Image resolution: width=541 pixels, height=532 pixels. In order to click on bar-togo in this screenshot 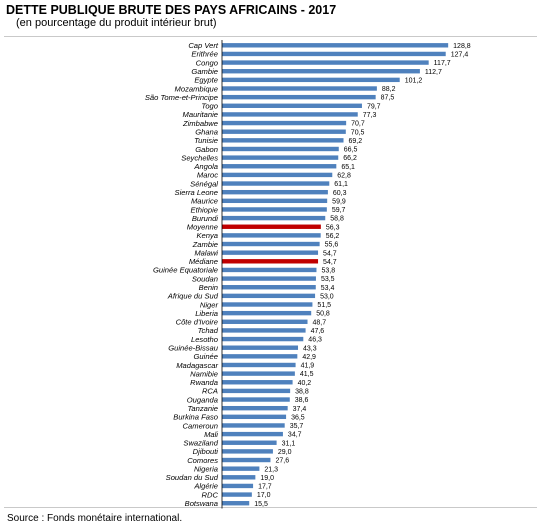, I will do `click(292, 105)`.